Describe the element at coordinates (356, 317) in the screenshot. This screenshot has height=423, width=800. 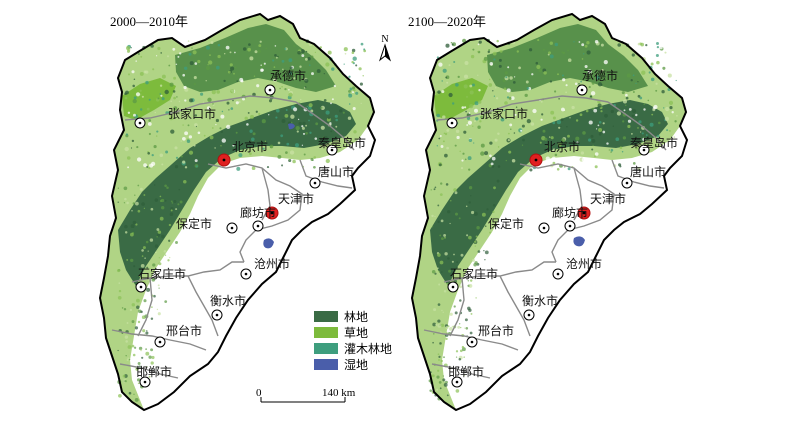
I see `legend-label: 林地` at that location.